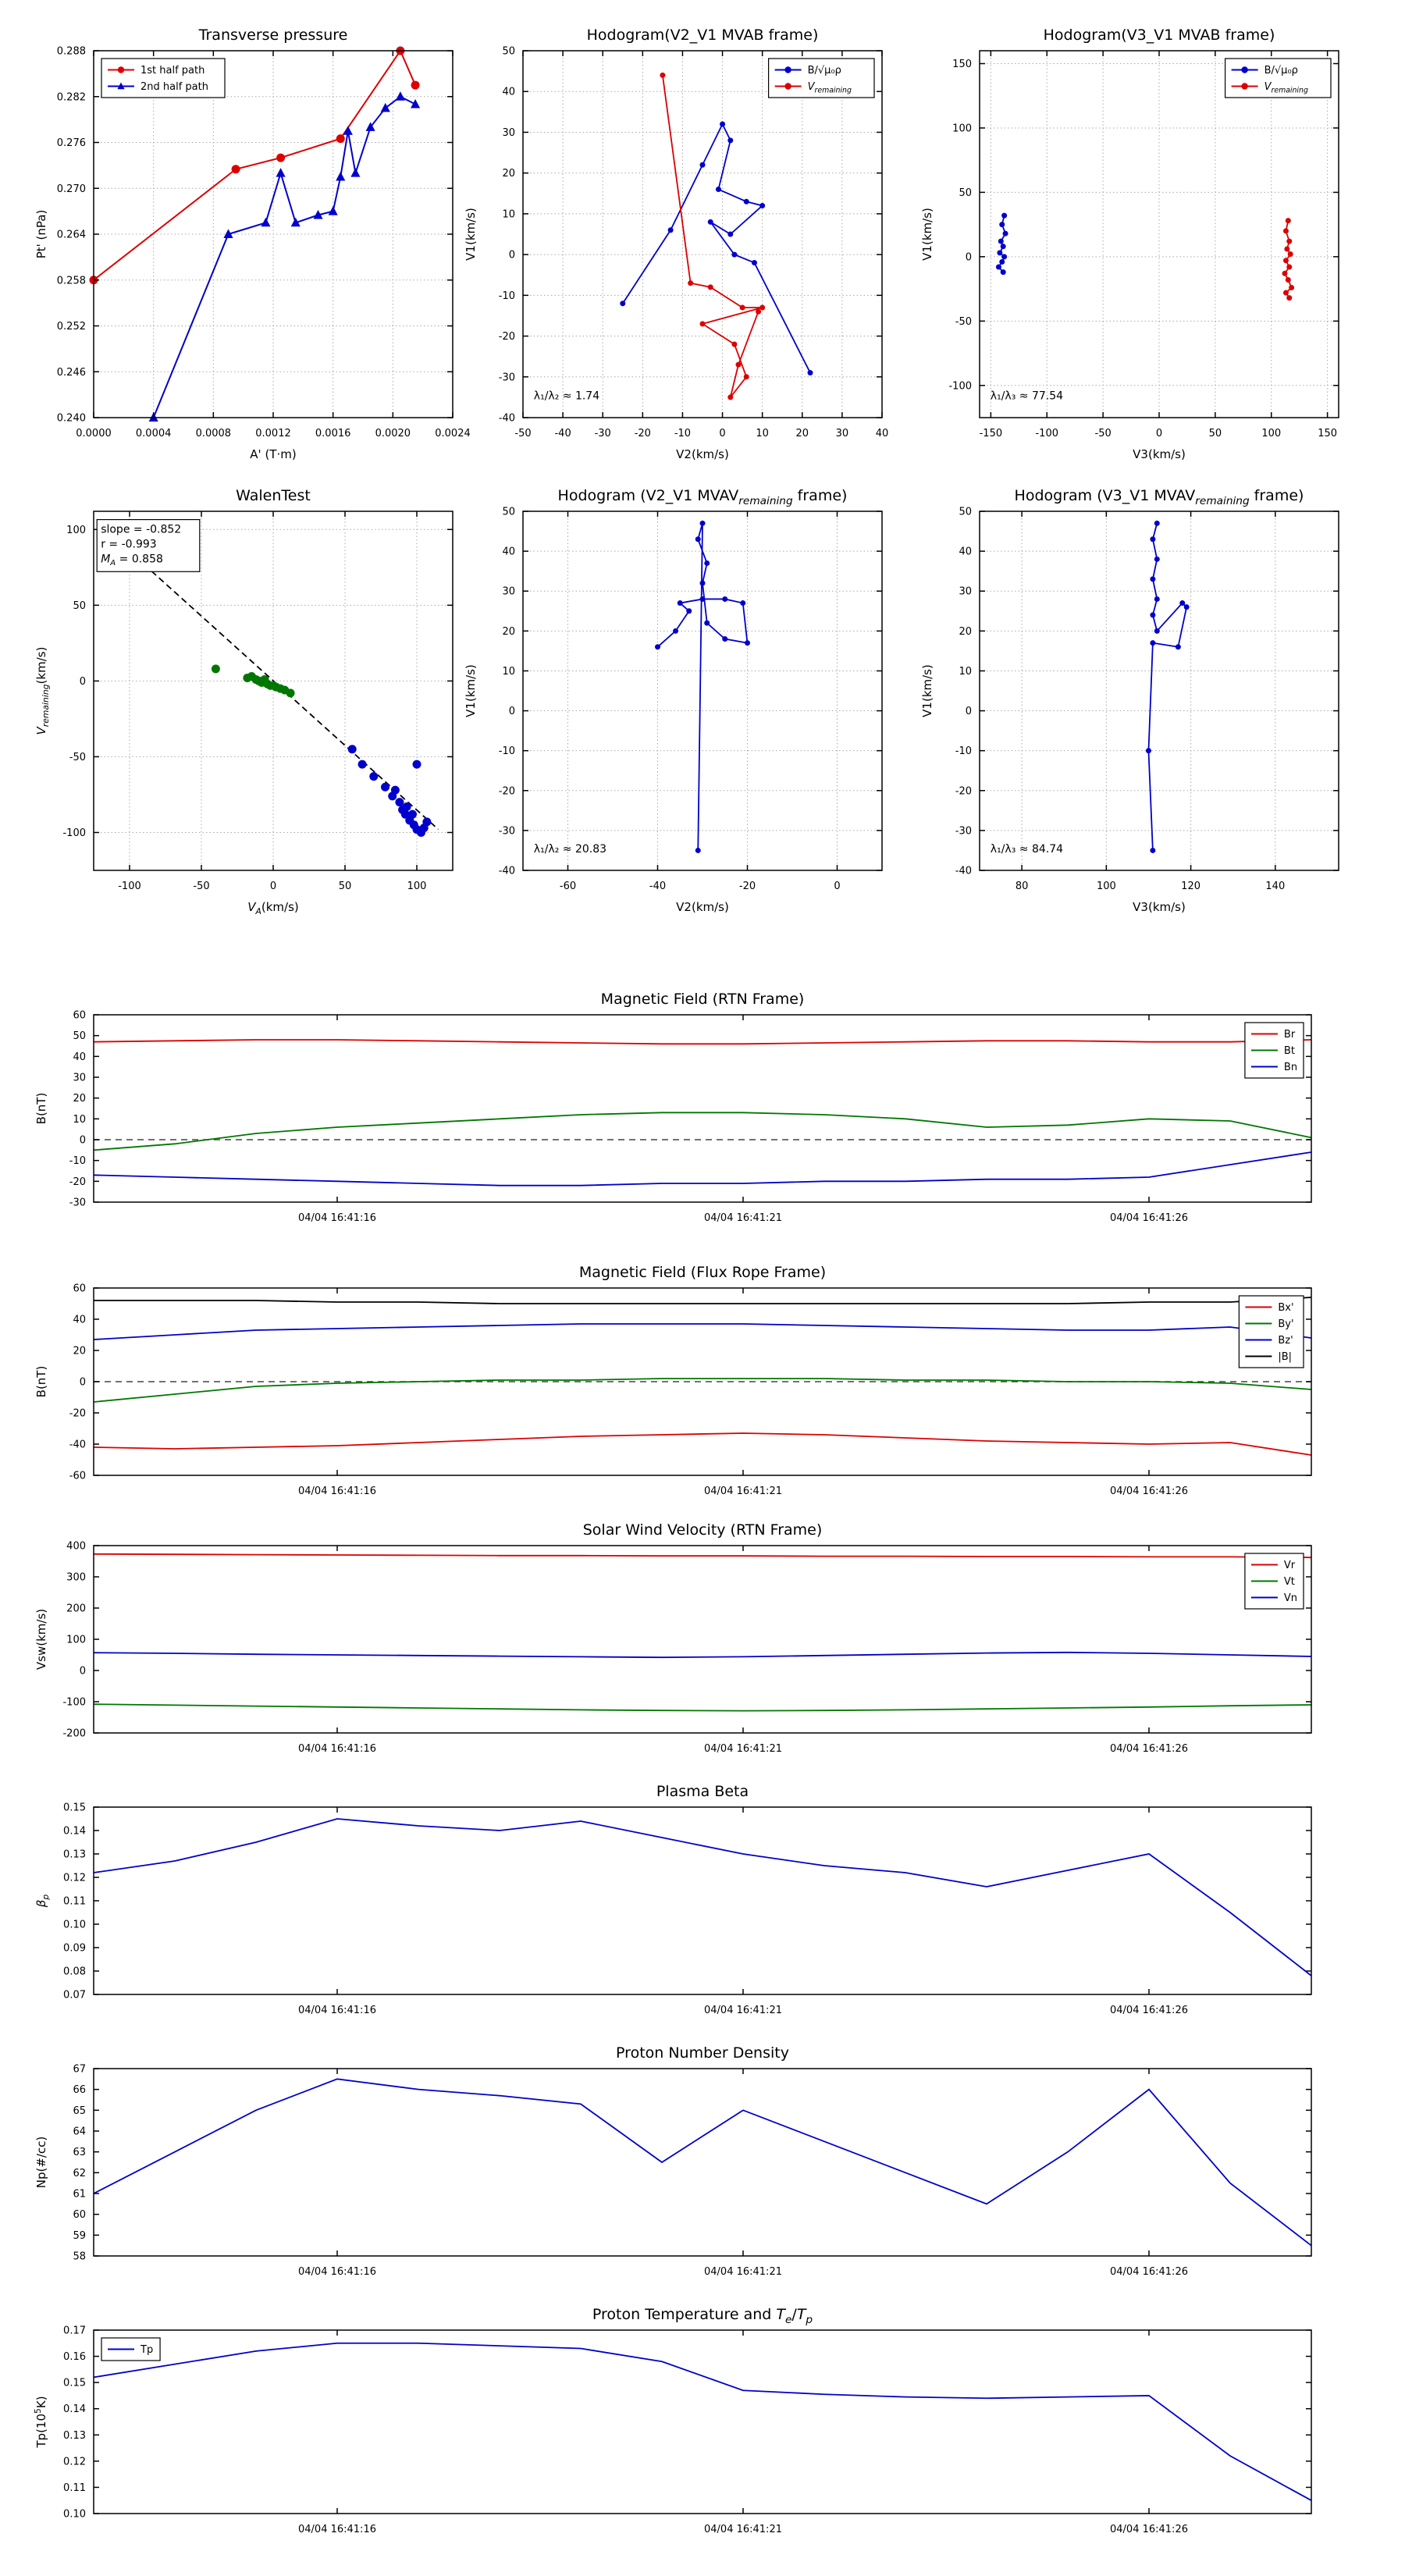  Describe the element at coordinates (146, 2350) in the screenshot. I see `svg-text: Tp` at that location.